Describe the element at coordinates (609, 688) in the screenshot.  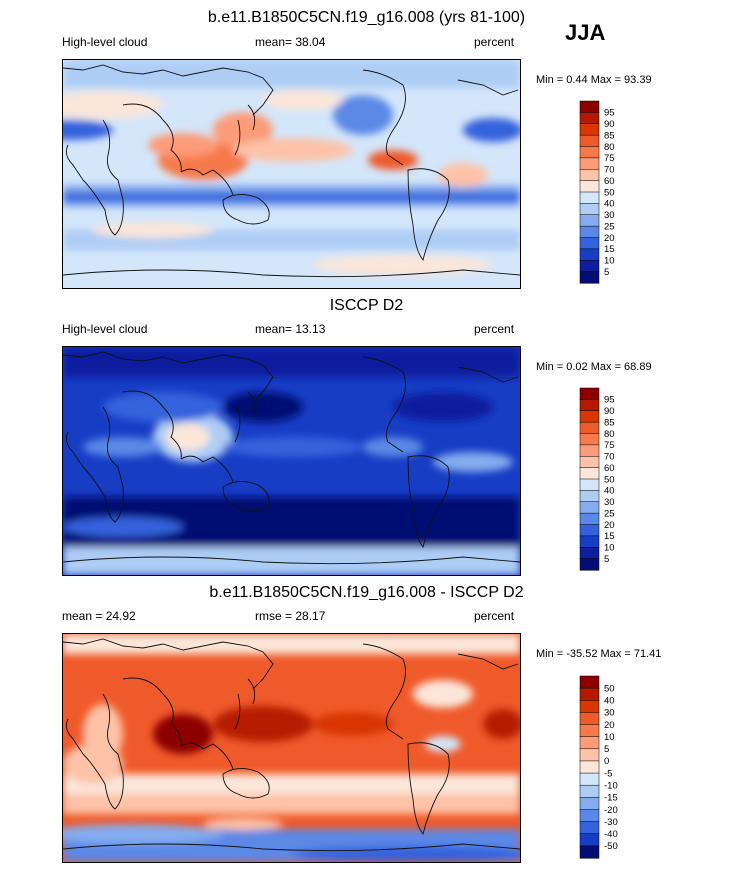
I see `colorbar-tick-label: 50` at that location.